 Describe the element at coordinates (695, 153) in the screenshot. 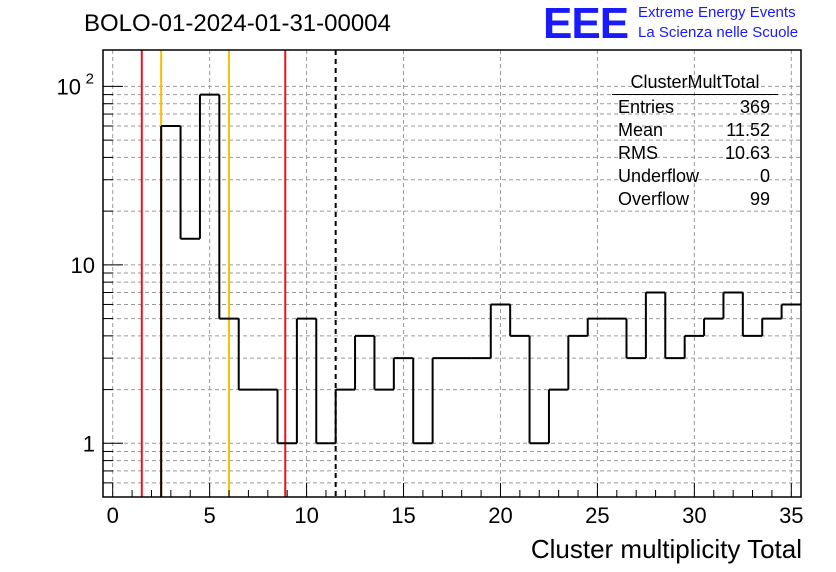

I see `stats-row-rms: RMS 10.63` at that location.